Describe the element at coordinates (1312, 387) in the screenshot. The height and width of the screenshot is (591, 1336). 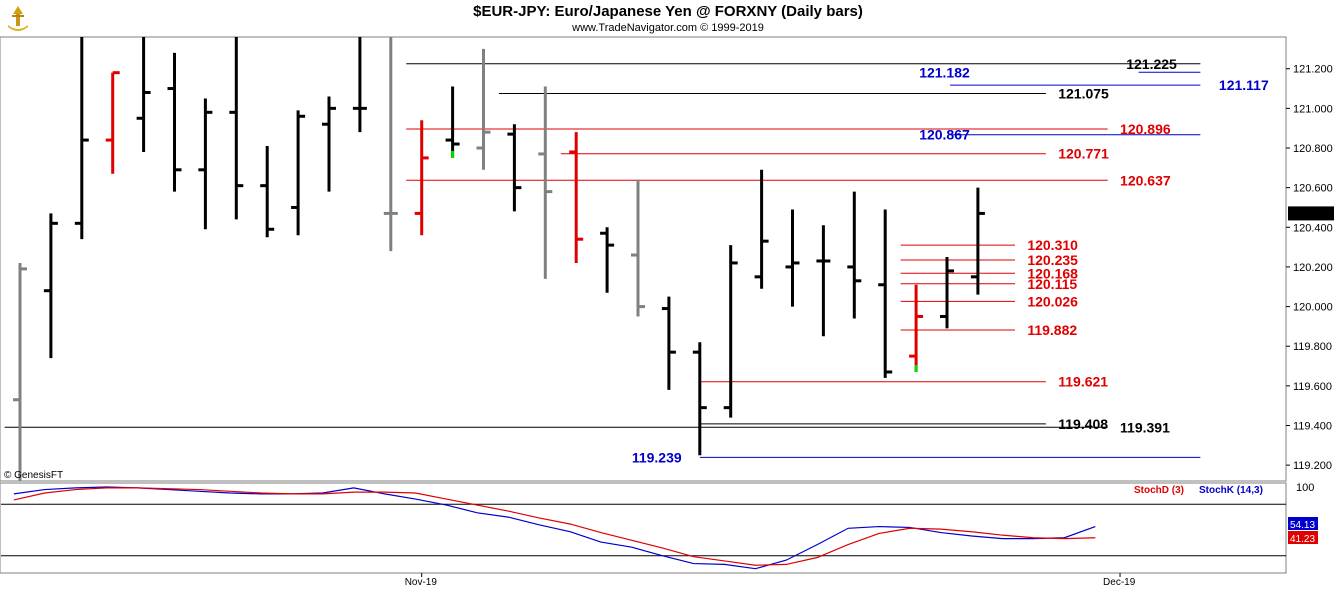
I see `price-tick-label: 119.600` at that location.